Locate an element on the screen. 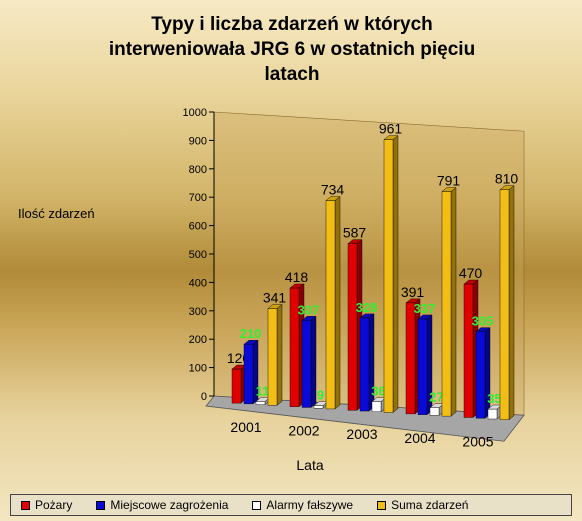 The width and height of the screenshot is (582, 521). legend-label-miejscowe-zagrozenia: Miejscowe zagrożenia is located at coordinates (169, 505).